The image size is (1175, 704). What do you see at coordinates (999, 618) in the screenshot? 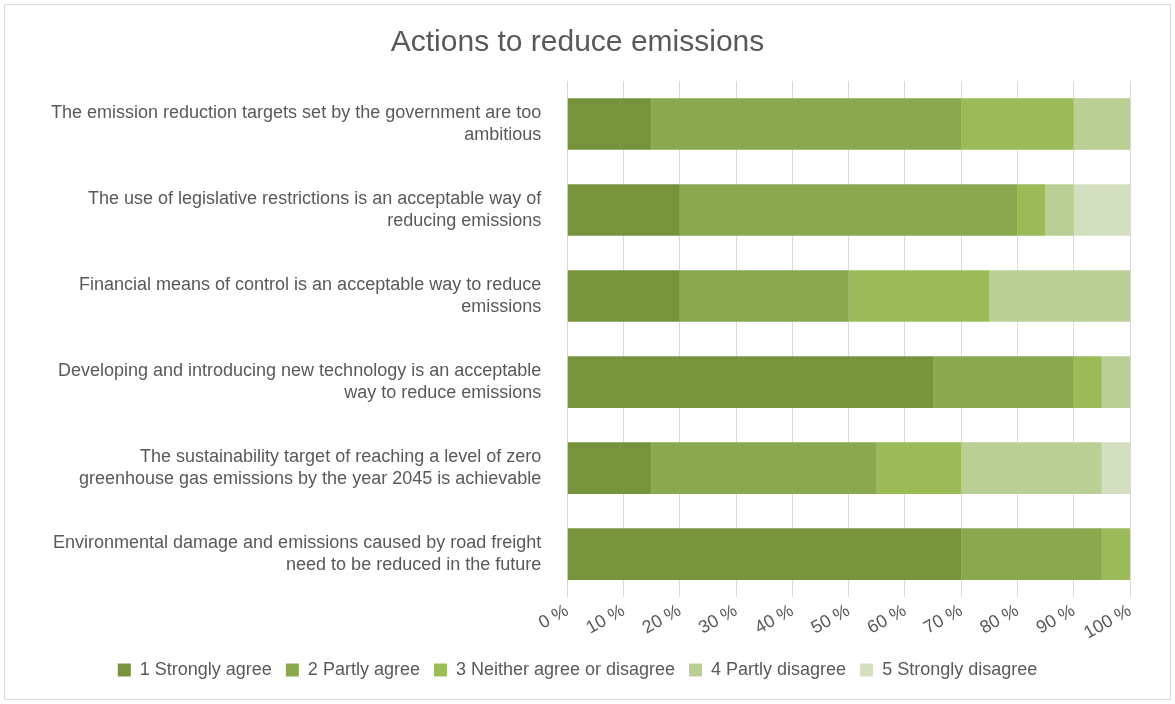
I see `x-tick-label: 80 %` at bounding box center [999, 618].